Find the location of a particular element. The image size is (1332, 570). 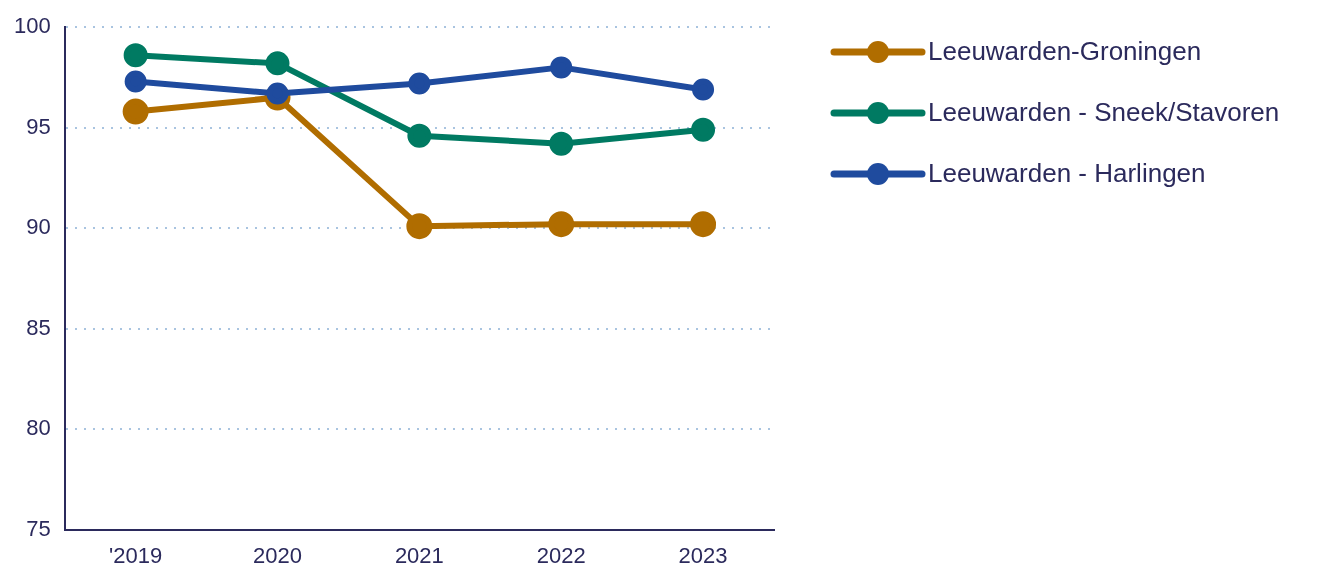

y-tick-label: 100 is located at coordinates (32, 26).